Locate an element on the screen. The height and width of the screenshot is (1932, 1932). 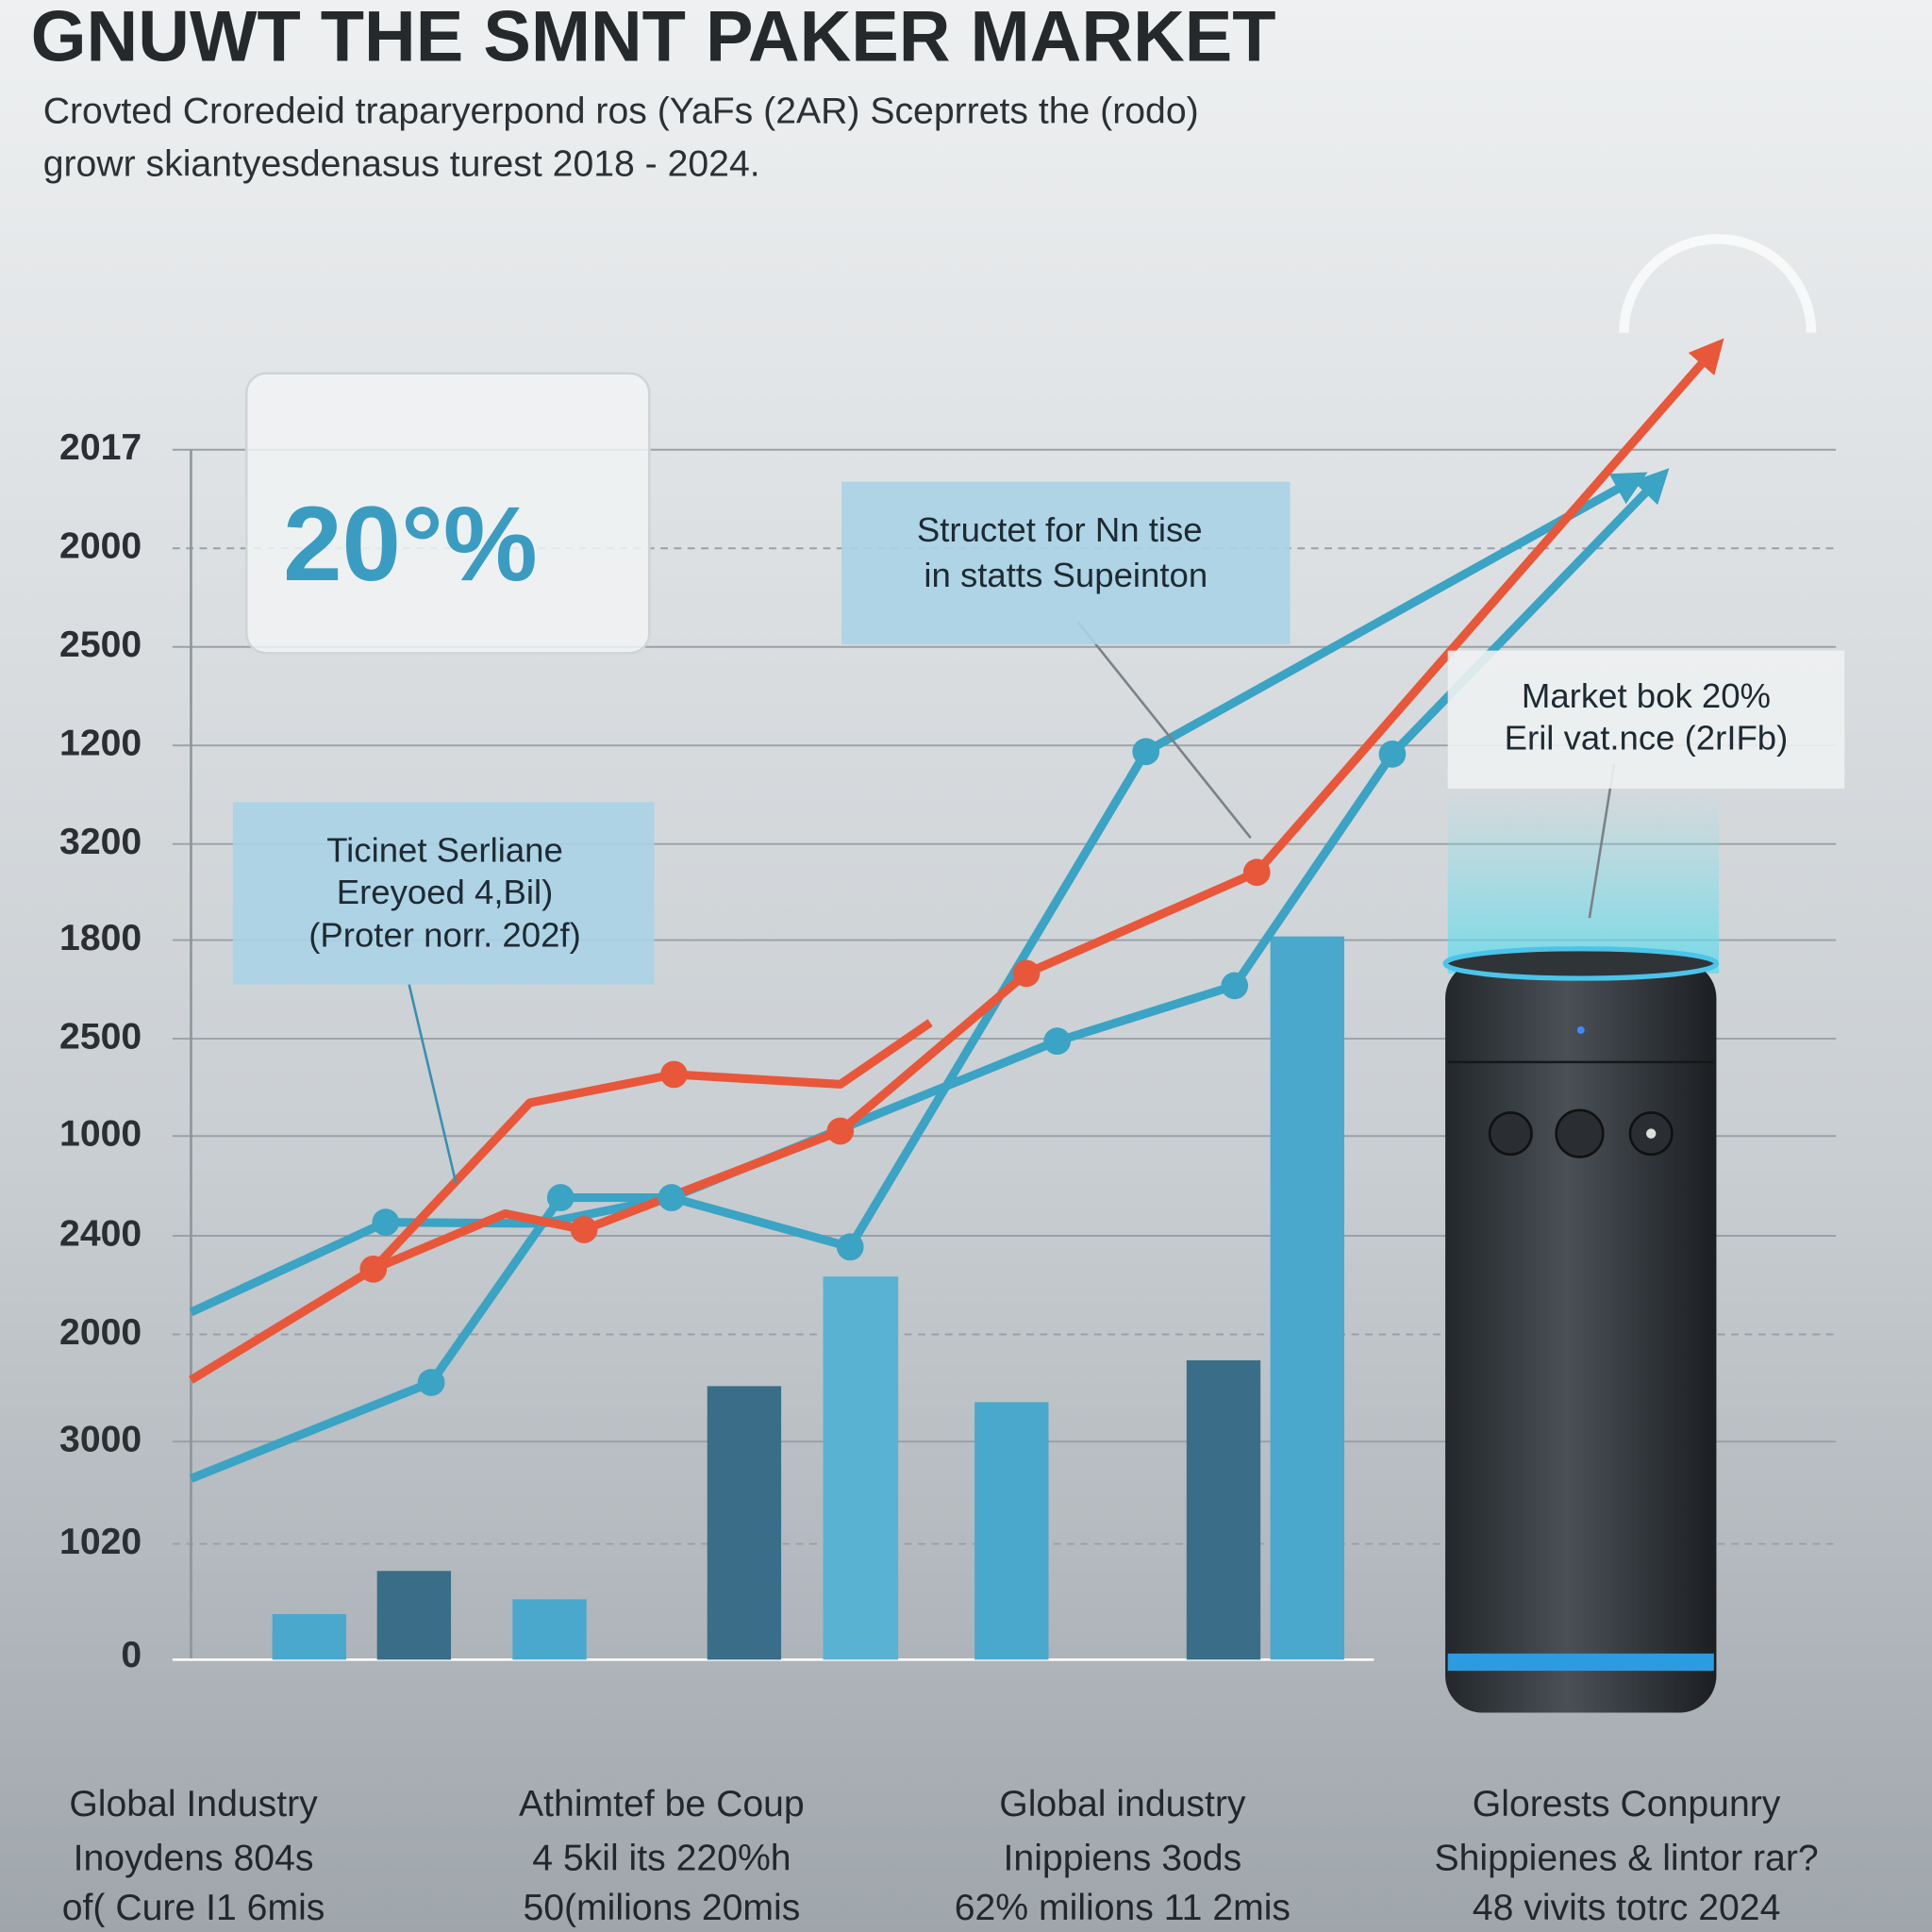
speaker is located at coordinates (1630, 974).